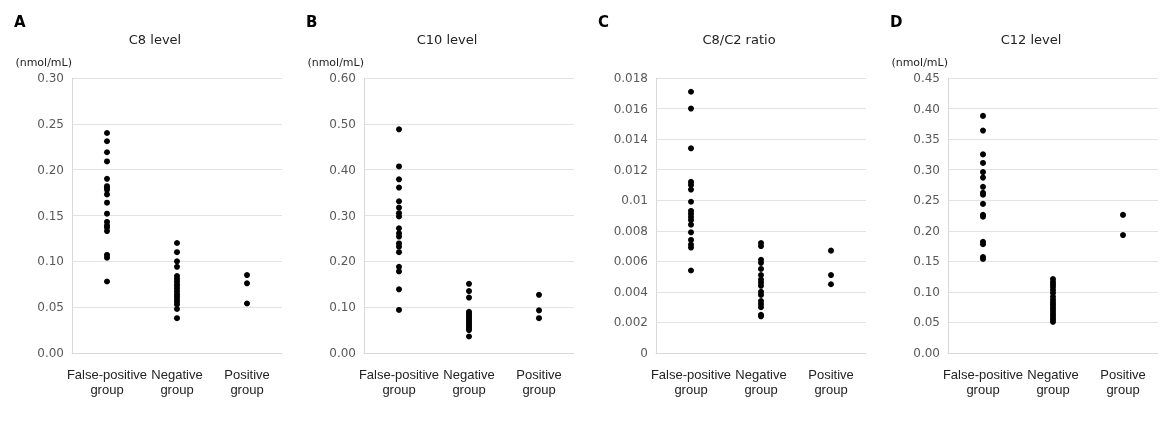 The image size is (1170, 423). Describe the element at coordinates (604, 21) in the screenshot. I see `text: C` at that location.